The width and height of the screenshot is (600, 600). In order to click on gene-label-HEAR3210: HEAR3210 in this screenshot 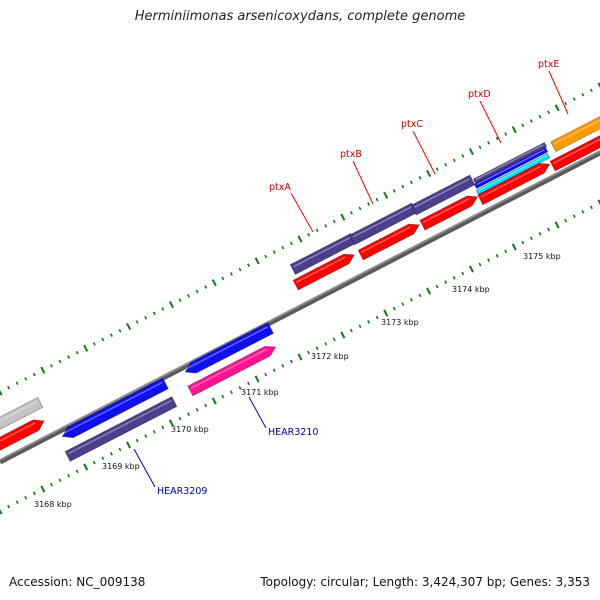, I will do `click(293, 432)`.